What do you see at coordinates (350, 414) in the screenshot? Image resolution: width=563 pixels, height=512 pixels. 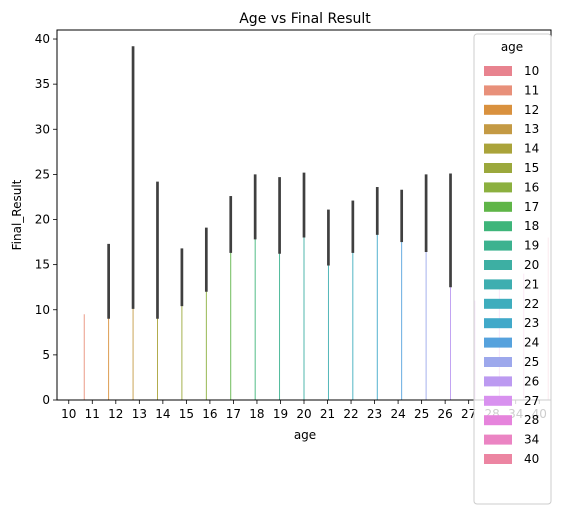 I see `x-tick-label: 22` at bounding box center [350, 414].